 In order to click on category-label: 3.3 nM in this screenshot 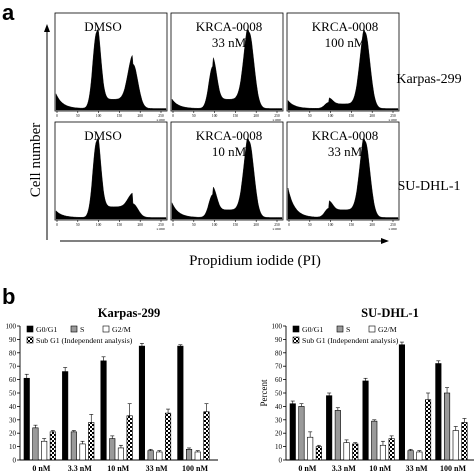, I will do `click(344, 468)`.